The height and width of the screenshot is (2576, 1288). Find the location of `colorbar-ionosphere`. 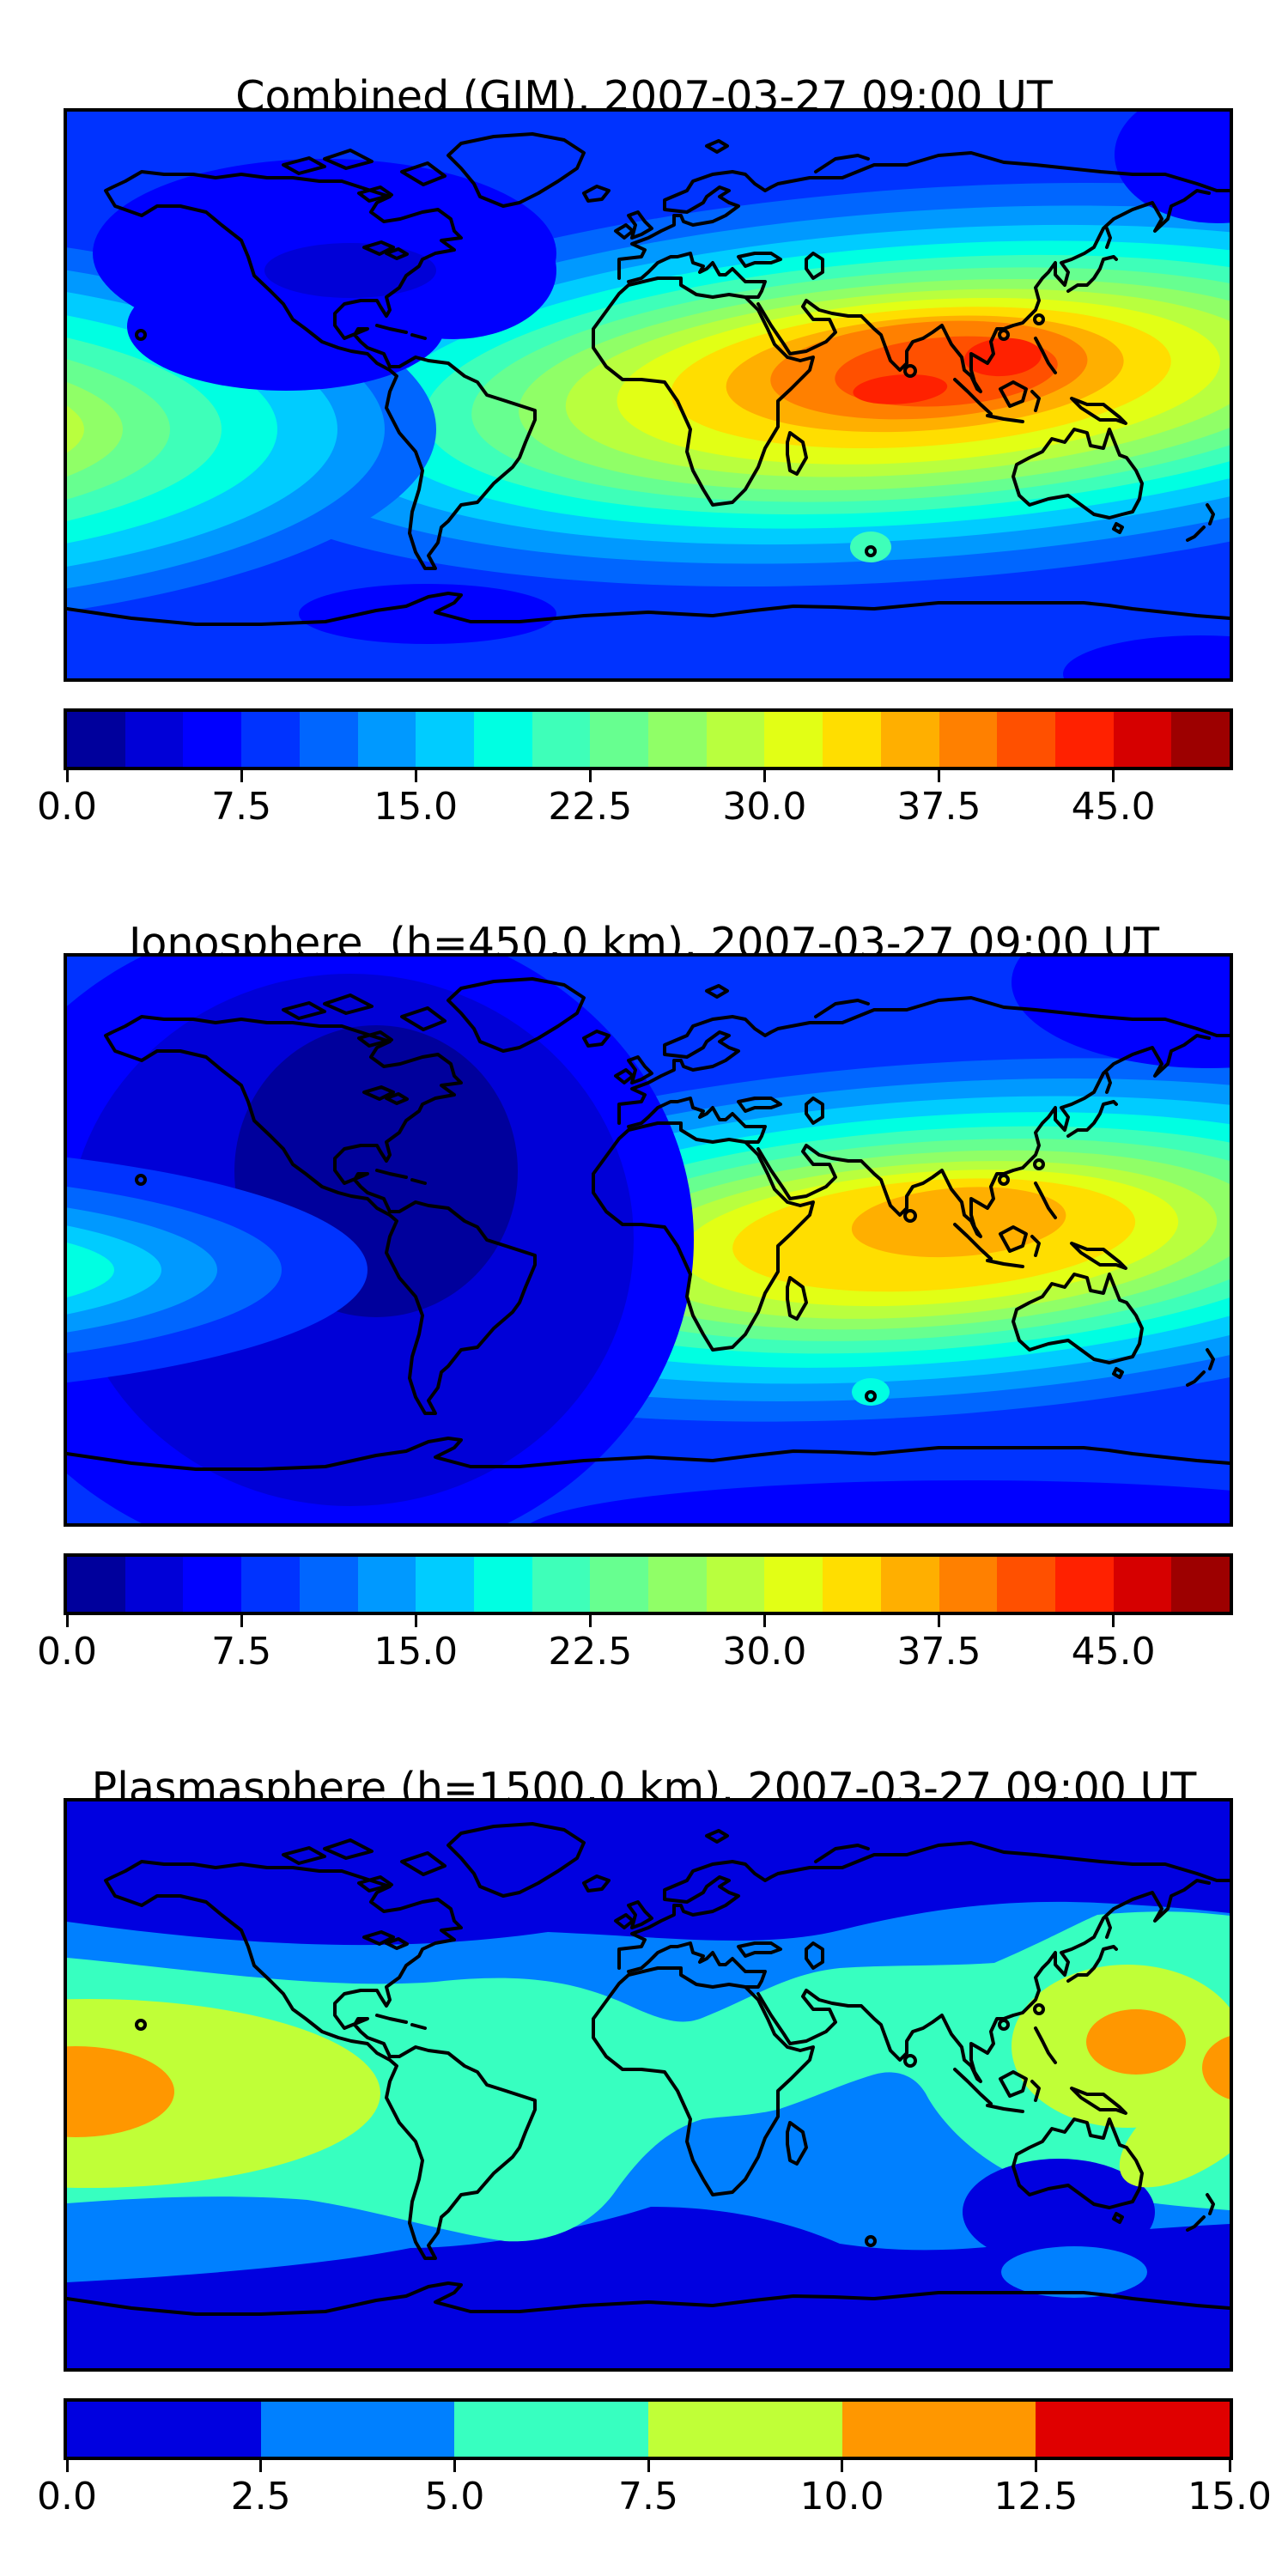

colorbar-ionosphere is located at coordinates (649, 1584).